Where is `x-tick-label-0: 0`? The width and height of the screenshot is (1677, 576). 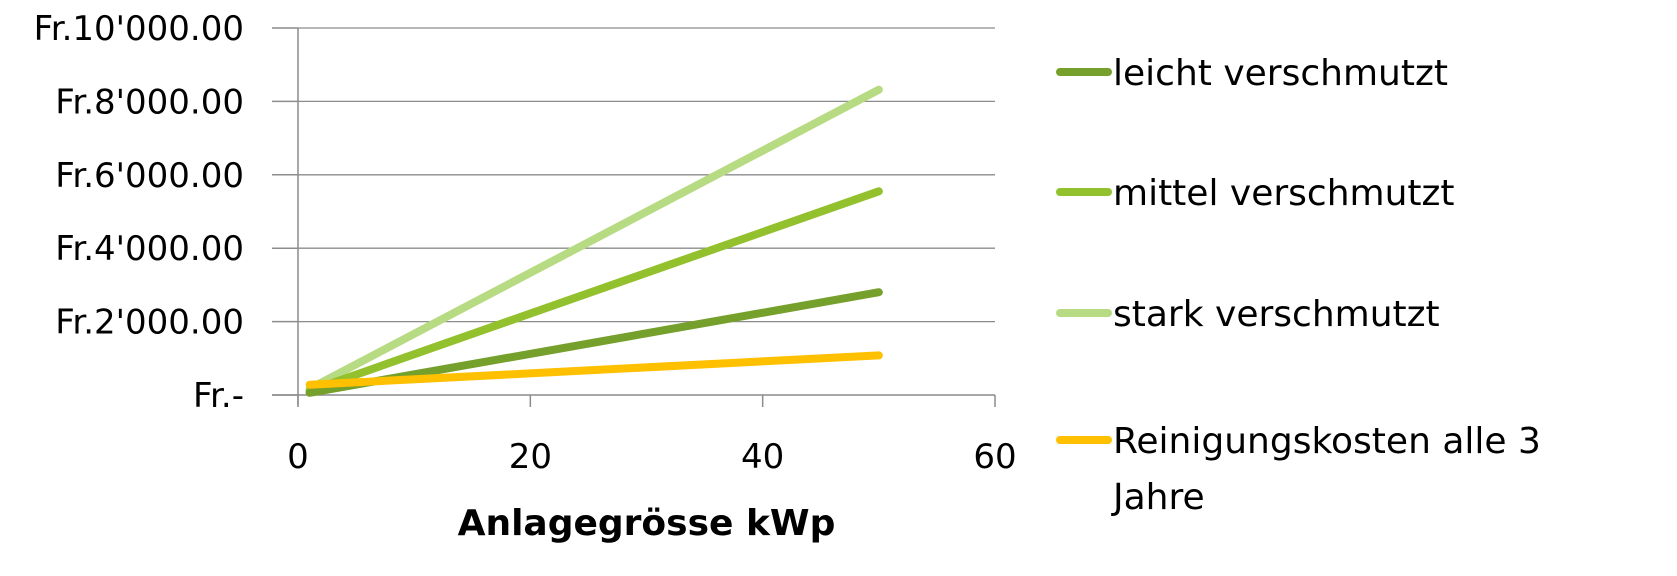
x-tick-label-0: 0 is located at coordinates (298, 457).